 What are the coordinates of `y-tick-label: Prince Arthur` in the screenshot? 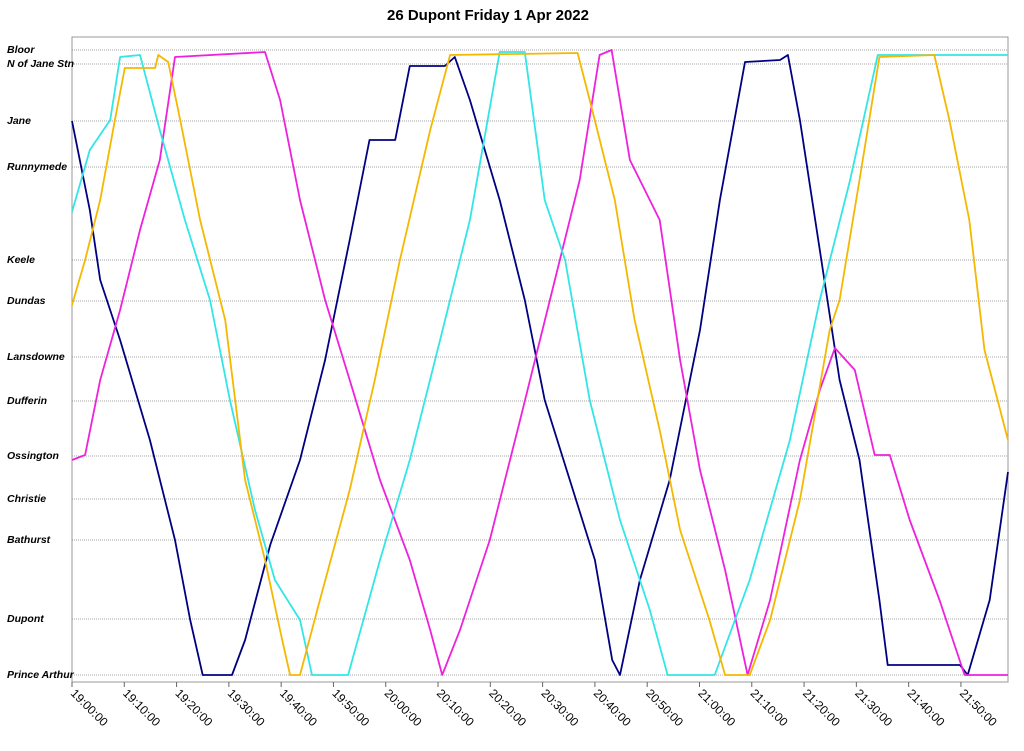 It's located at (41, 675).